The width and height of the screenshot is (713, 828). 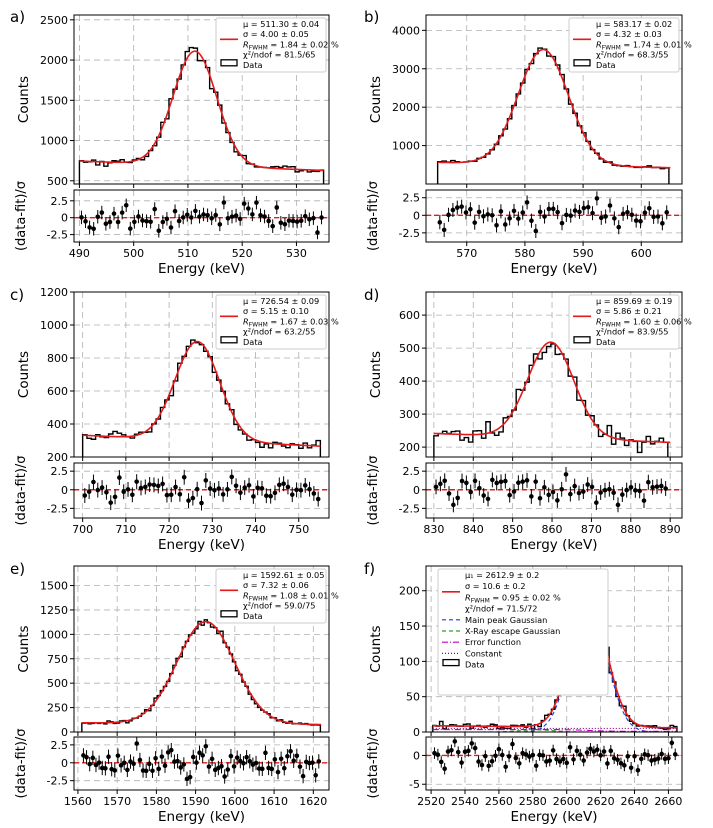 What do you see at coordinates (409, 348) in the screenshot?
I see `y-tick-label: 500` at bounding box center [409, 348].